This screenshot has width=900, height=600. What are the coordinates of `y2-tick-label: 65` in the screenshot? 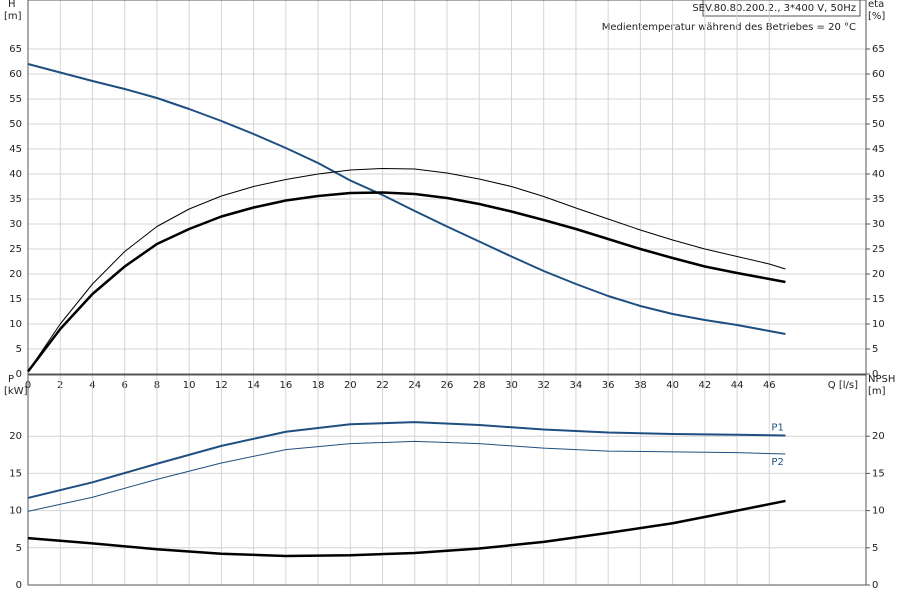 It's located at (878, 49).